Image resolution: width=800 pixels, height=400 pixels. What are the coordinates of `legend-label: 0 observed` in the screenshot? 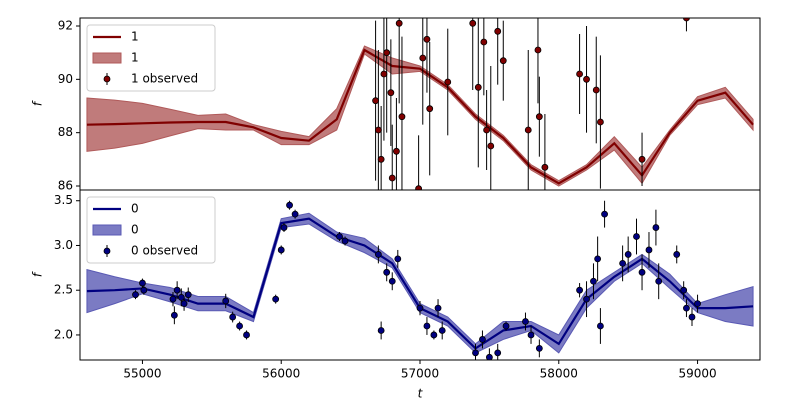 It's located at (164, 251).